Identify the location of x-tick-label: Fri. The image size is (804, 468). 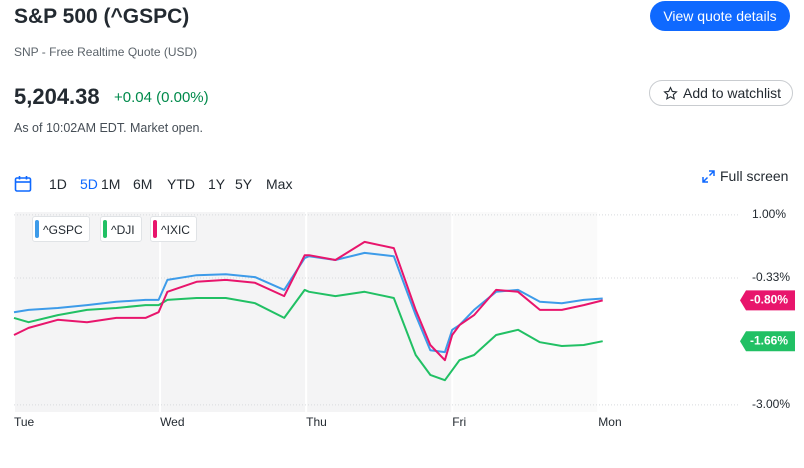
(459, 422).